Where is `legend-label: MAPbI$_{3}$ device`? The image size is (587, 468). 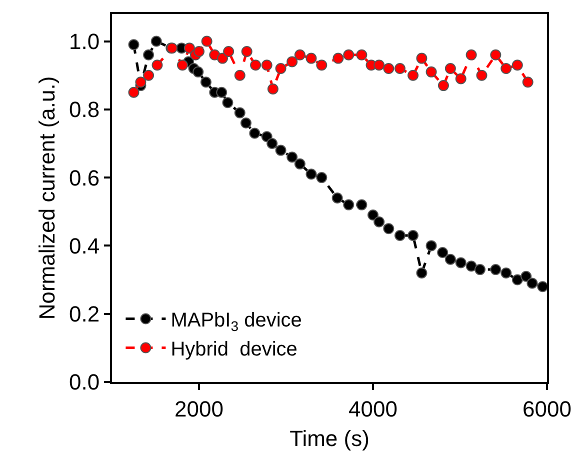
legend-label: MAPbI$_{3}$ device is located at coordinates (236, 322).